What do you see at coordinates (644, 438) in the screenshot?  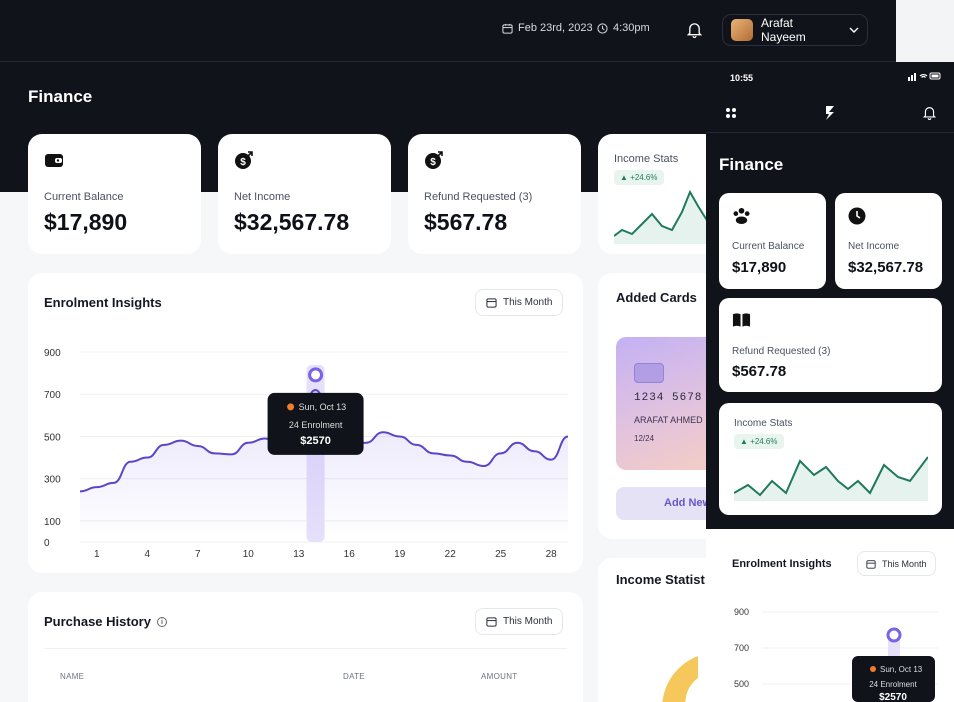 I see `card-expiry: 12/24` at bounding box center [644, 438].